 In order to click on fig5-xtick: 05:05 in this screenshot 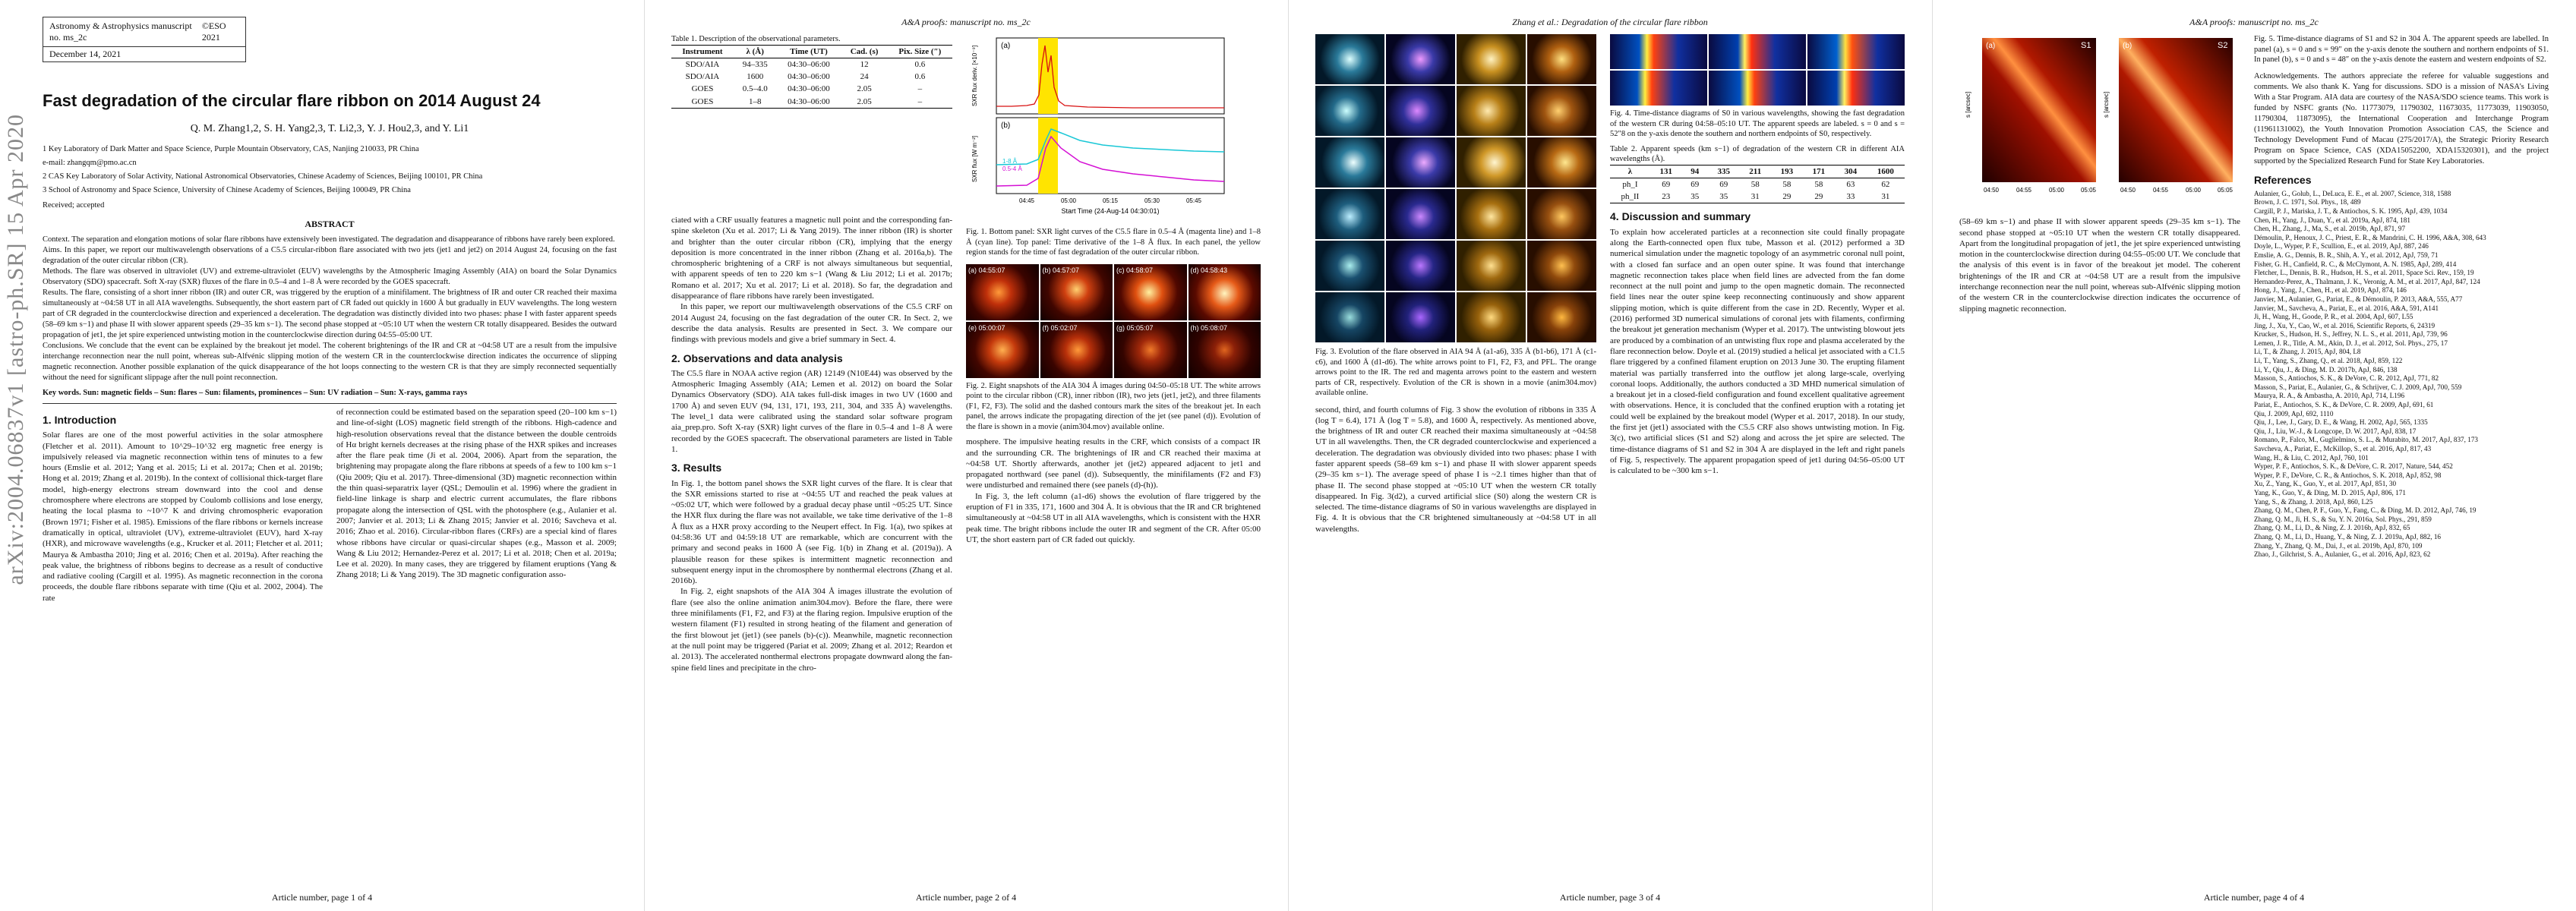, I will do `click(2225, 190)`.